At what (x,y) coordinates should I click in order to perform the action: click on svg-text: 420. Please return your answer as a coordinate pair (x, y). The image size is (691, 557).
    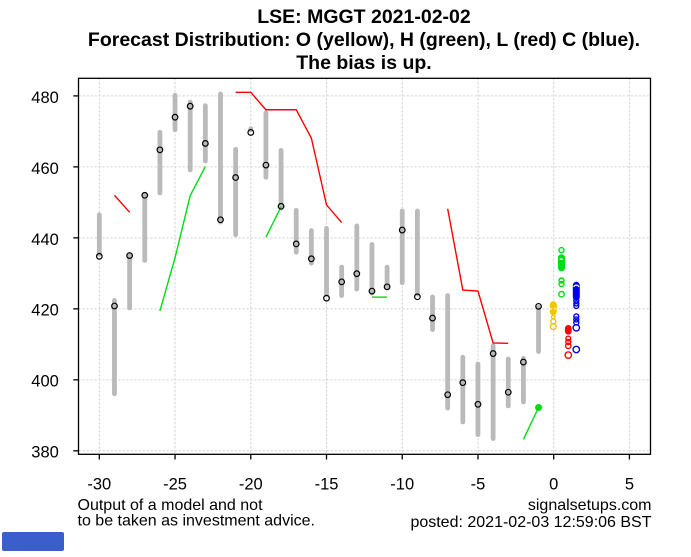
    Looking at the image, I should click on (45, 311).